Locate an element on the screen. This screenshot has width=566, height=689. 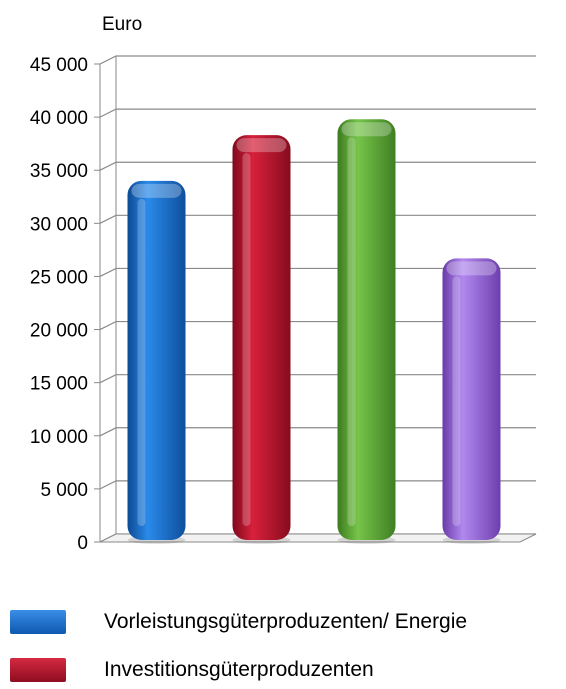
legend-item-2: Investitionsgüterproduzenten is located at coordinates (192, 670).